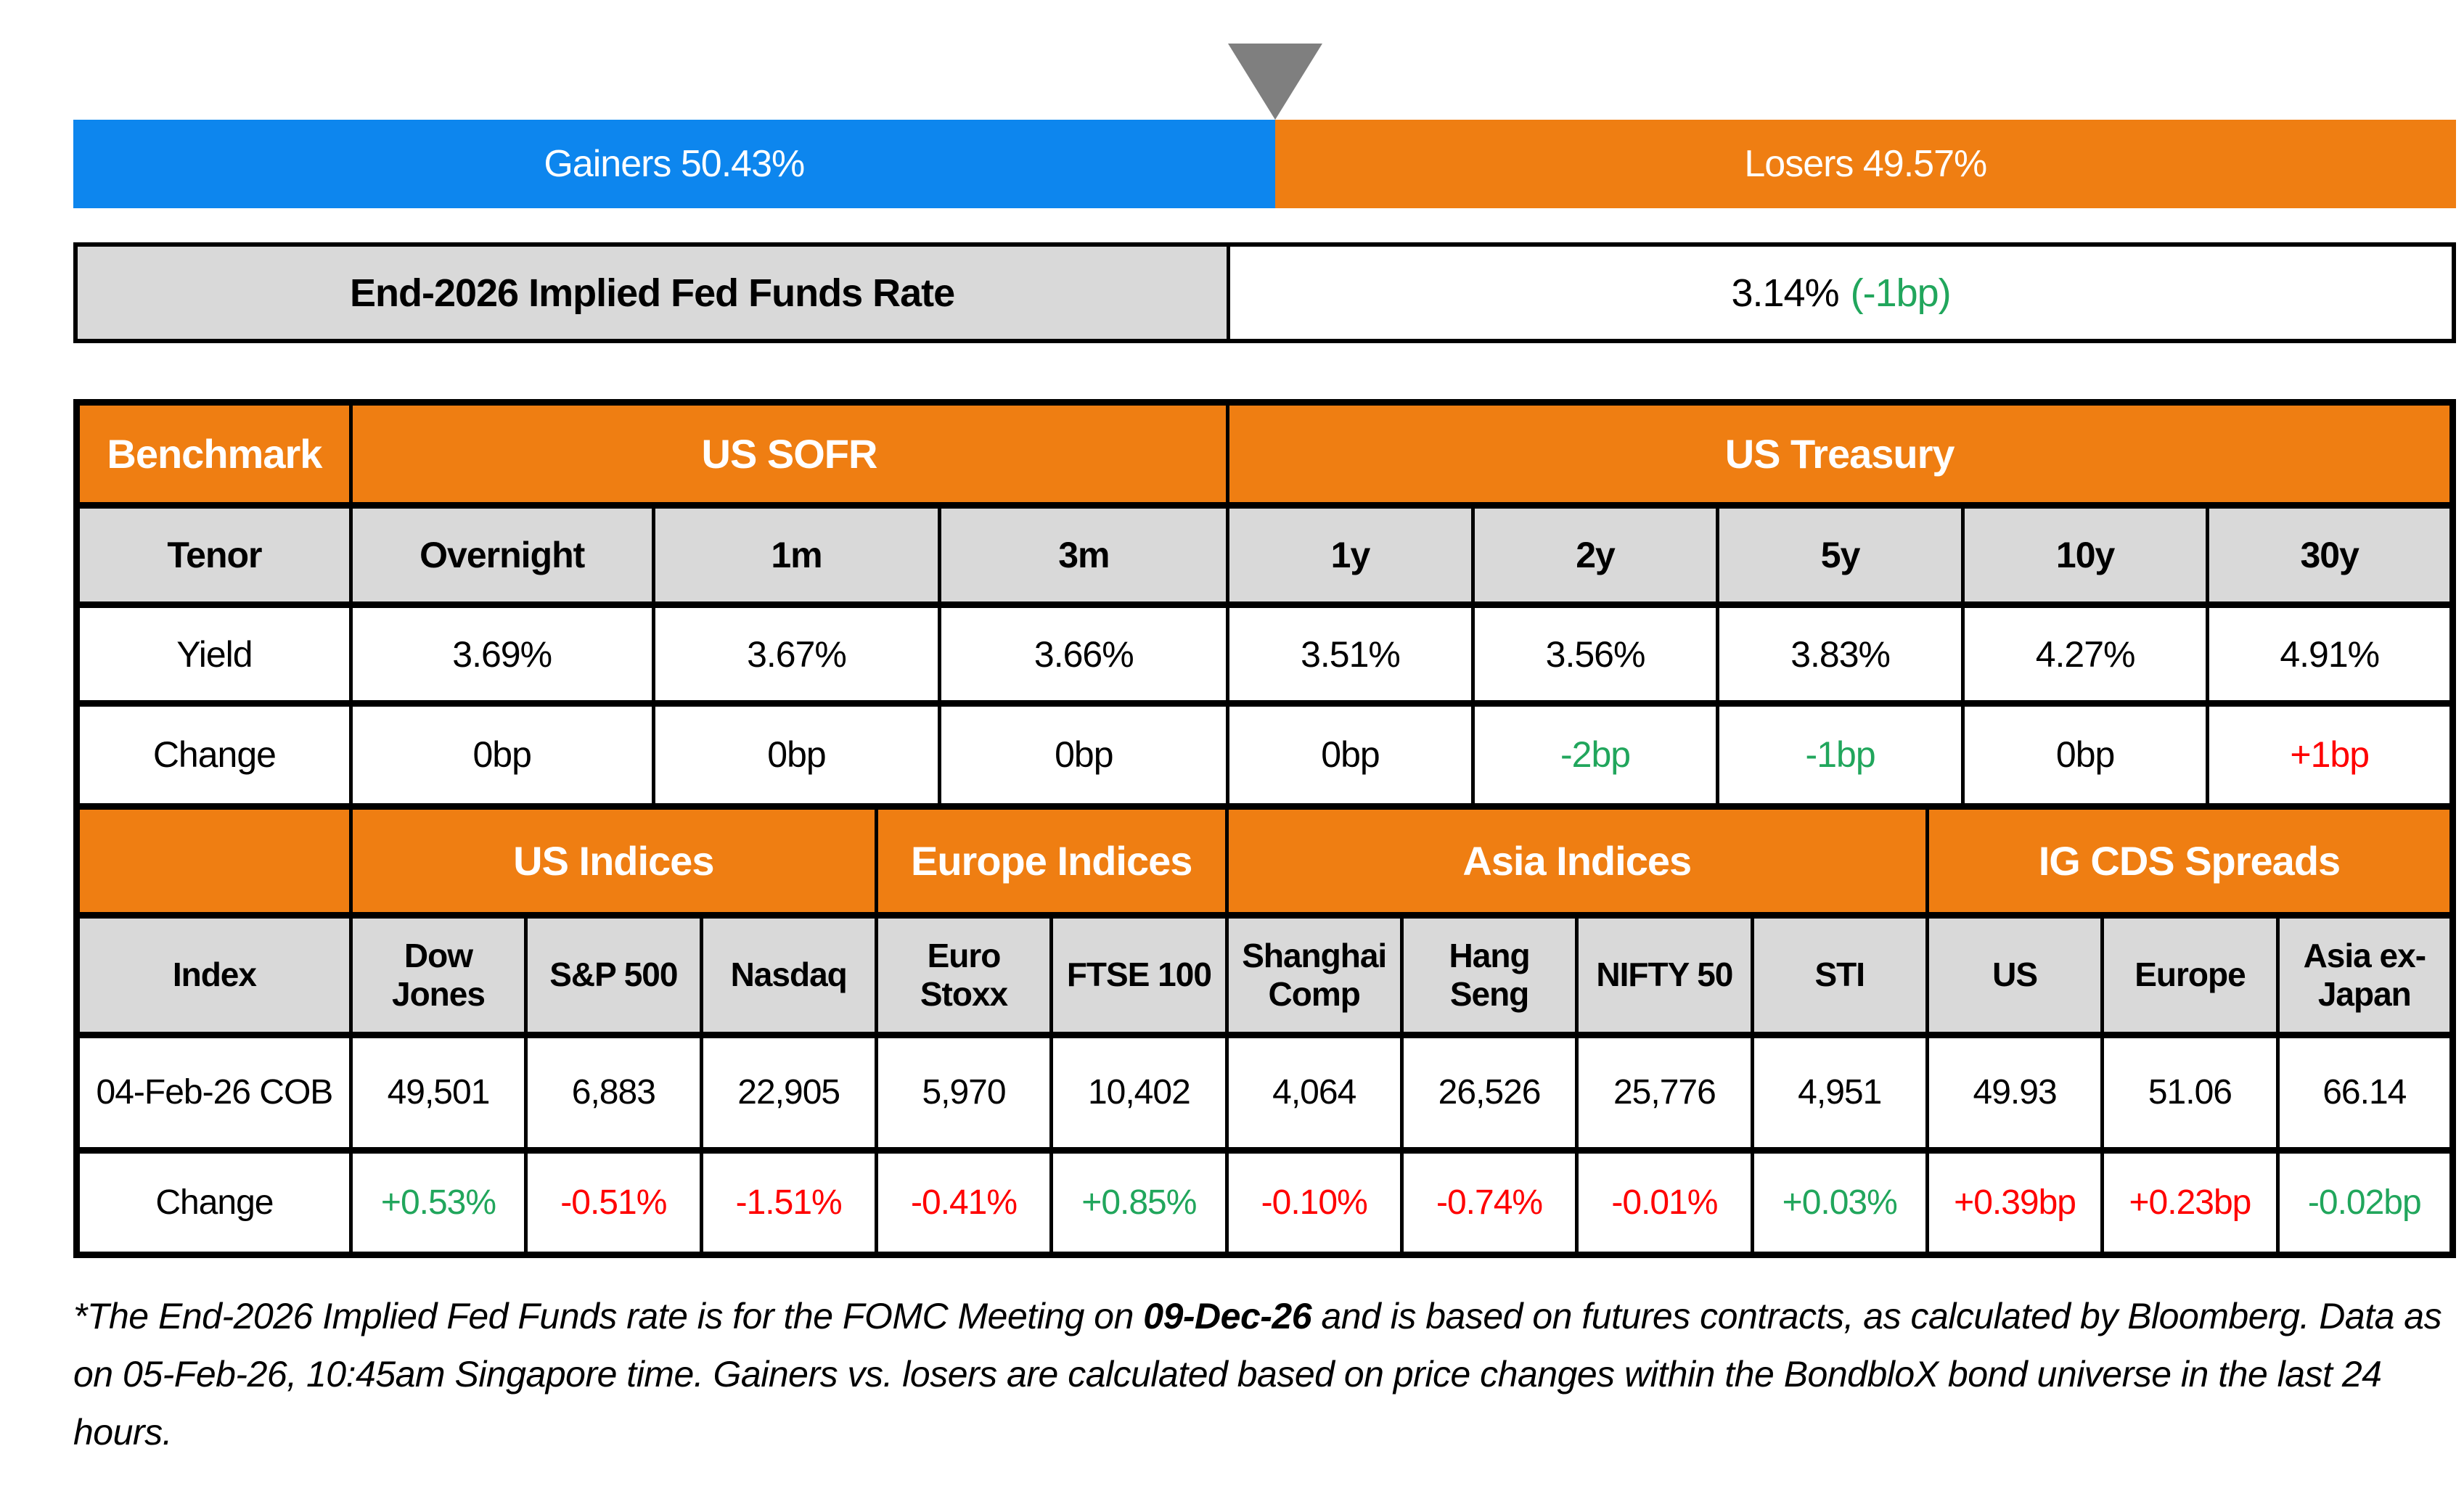  What do you see at coordinates (1350, 654) in the screenshot?
I see `yield-cell: 3.51%` at bounding box center [1350, 654].